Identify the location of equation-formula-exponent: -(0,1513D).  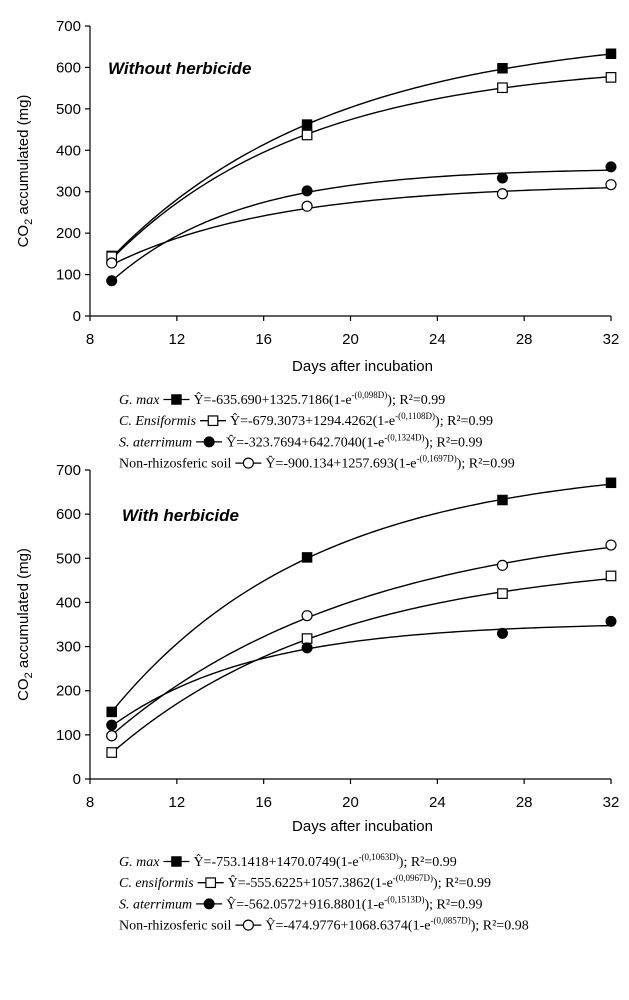
(404, 899).